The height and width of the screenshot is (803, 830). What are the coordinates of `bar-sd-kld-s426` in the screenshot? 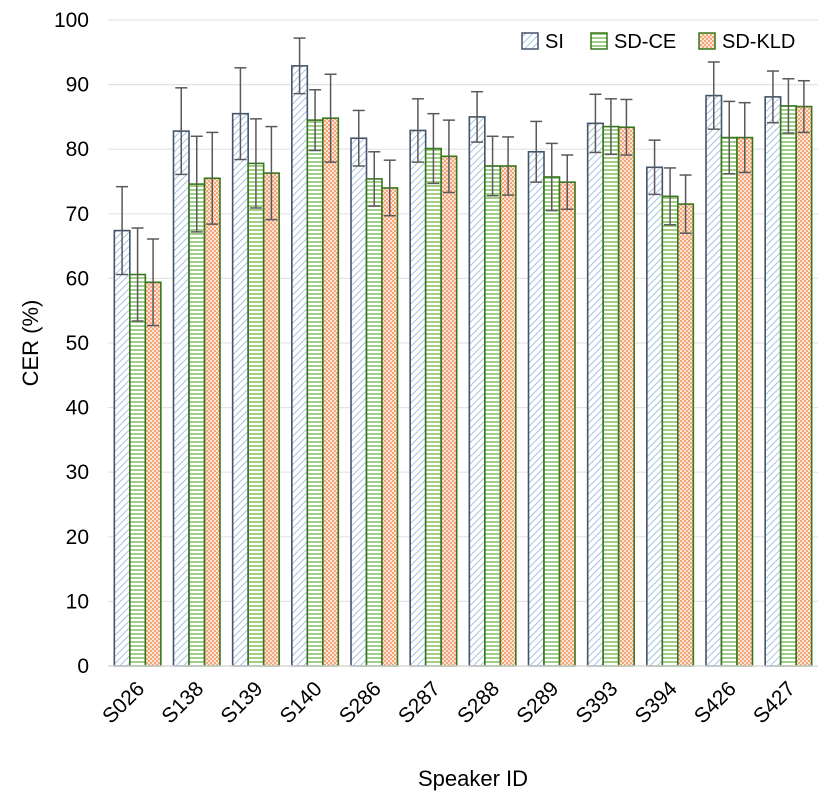 It's located at (745, 401).